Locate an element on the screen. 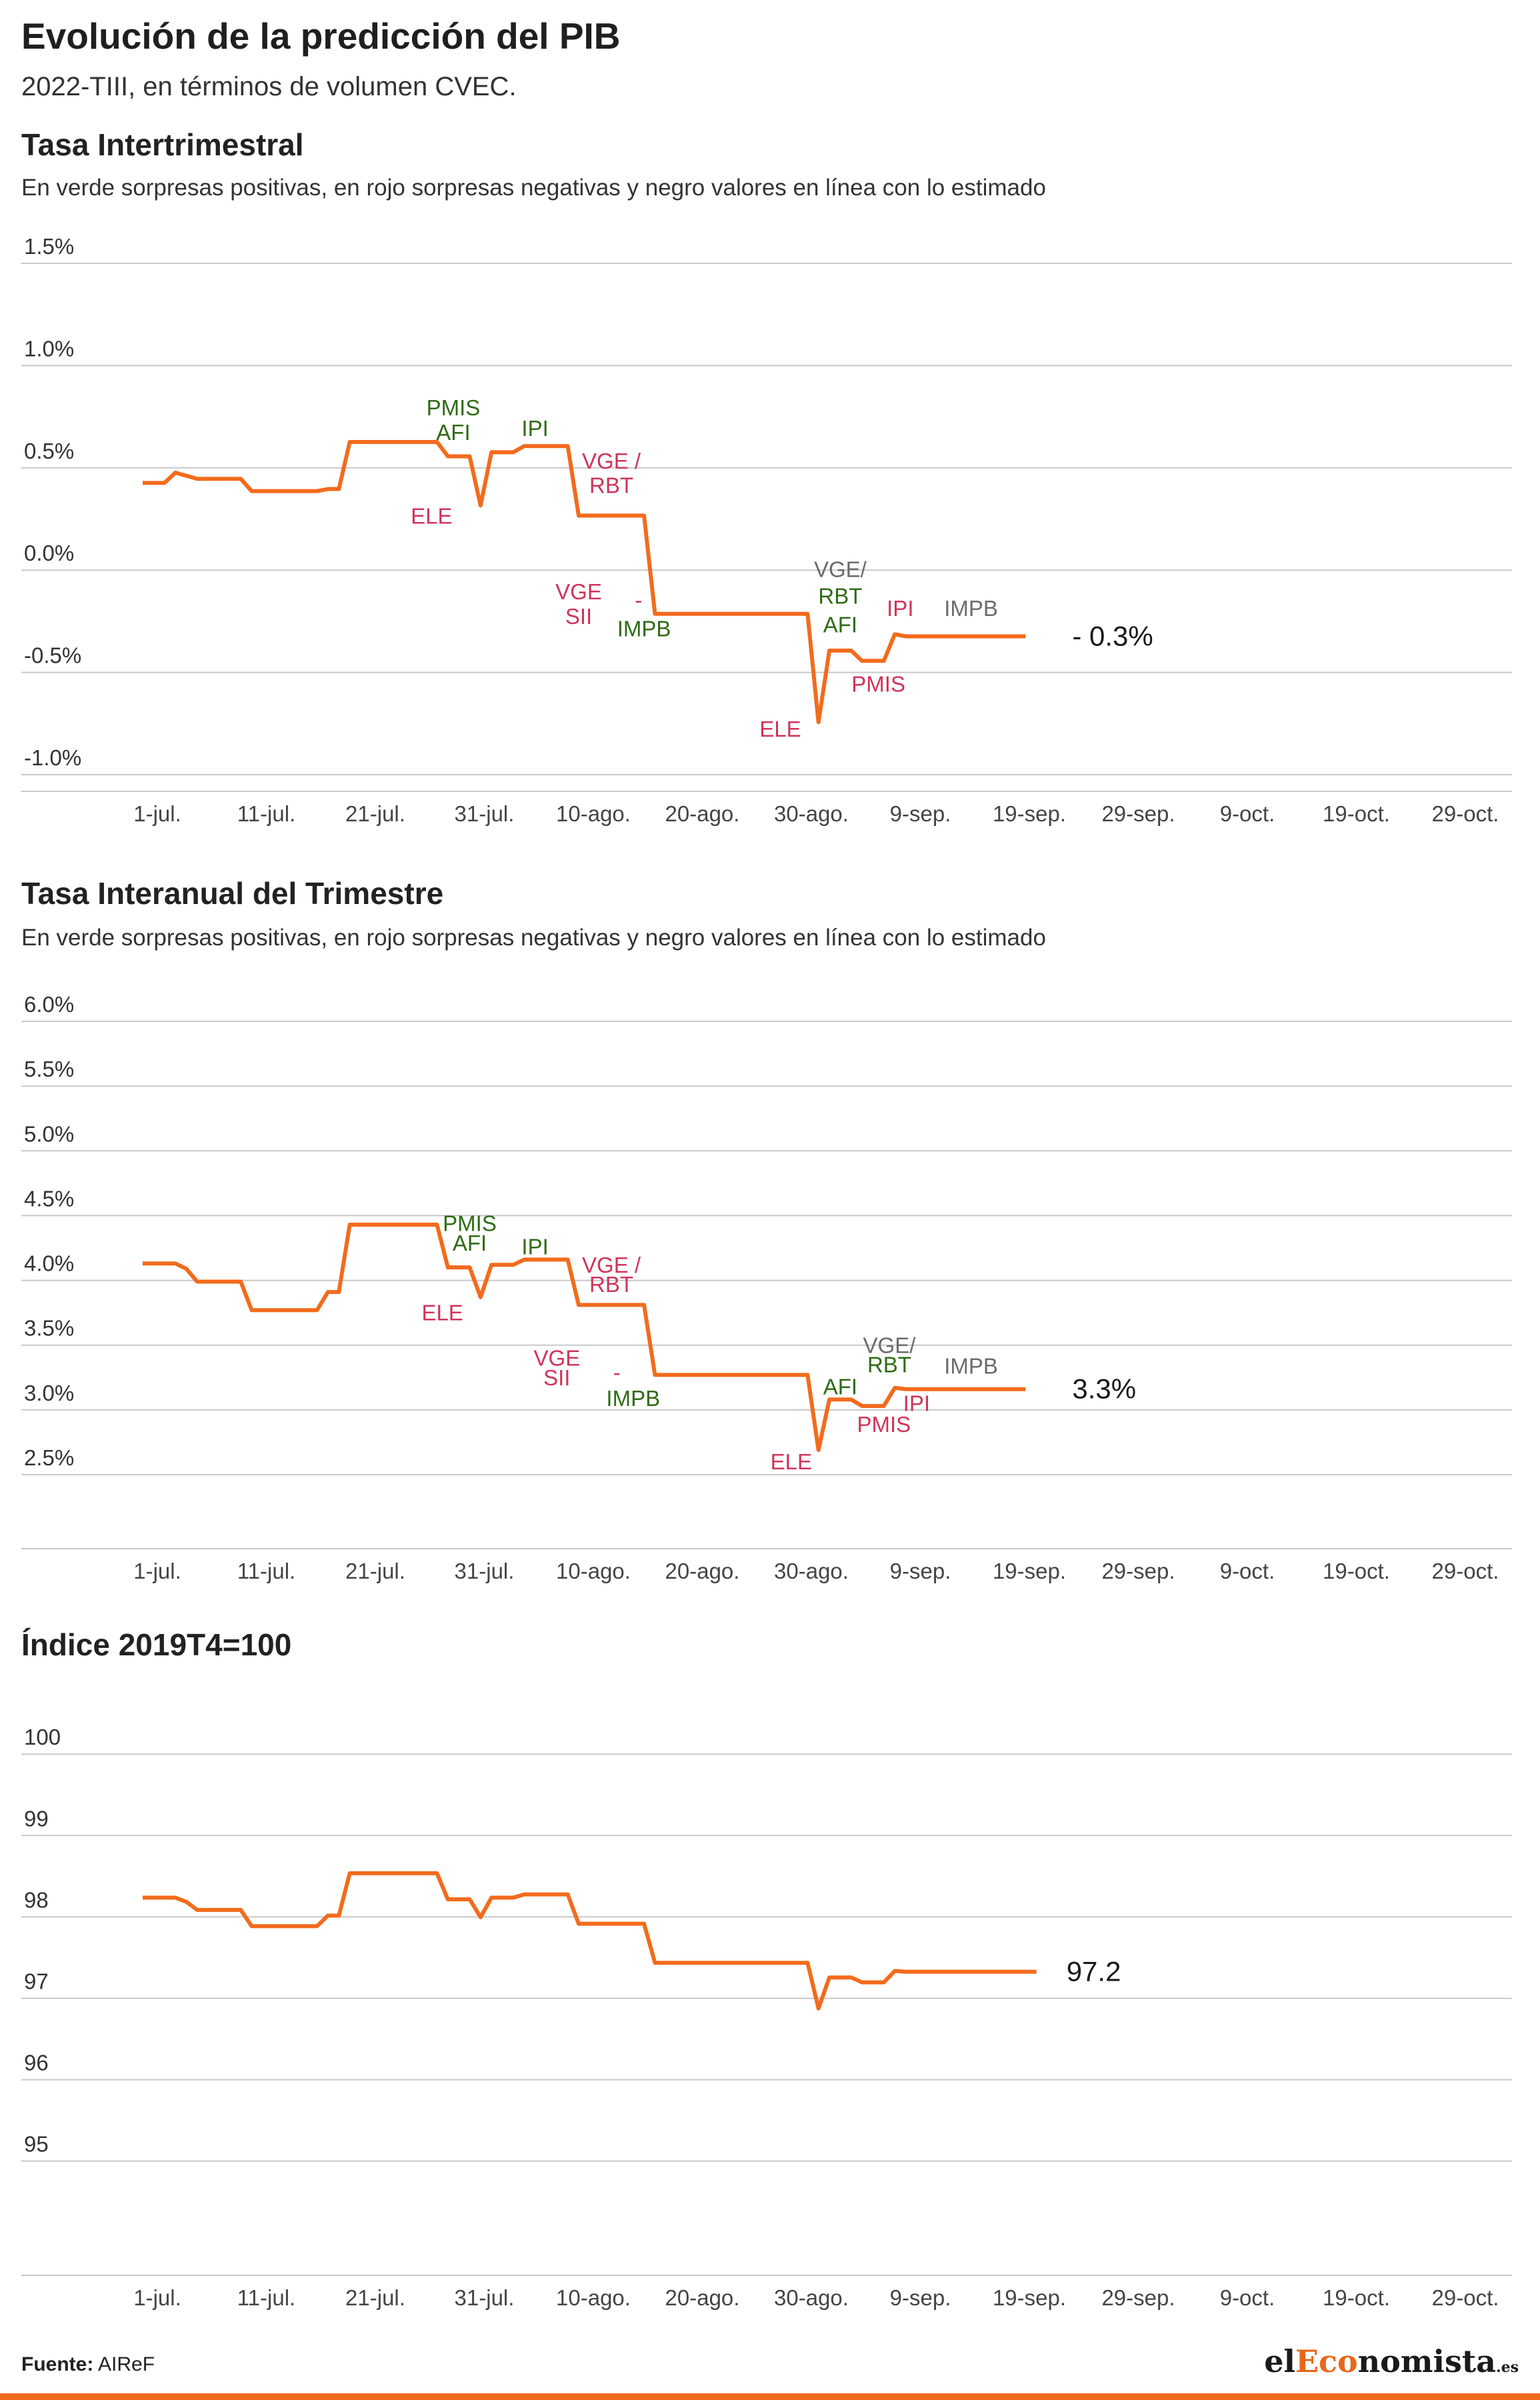 This screenshot has width=1540, height=2400. y-tick-label: 95 is located at coordinates (36, 2144).